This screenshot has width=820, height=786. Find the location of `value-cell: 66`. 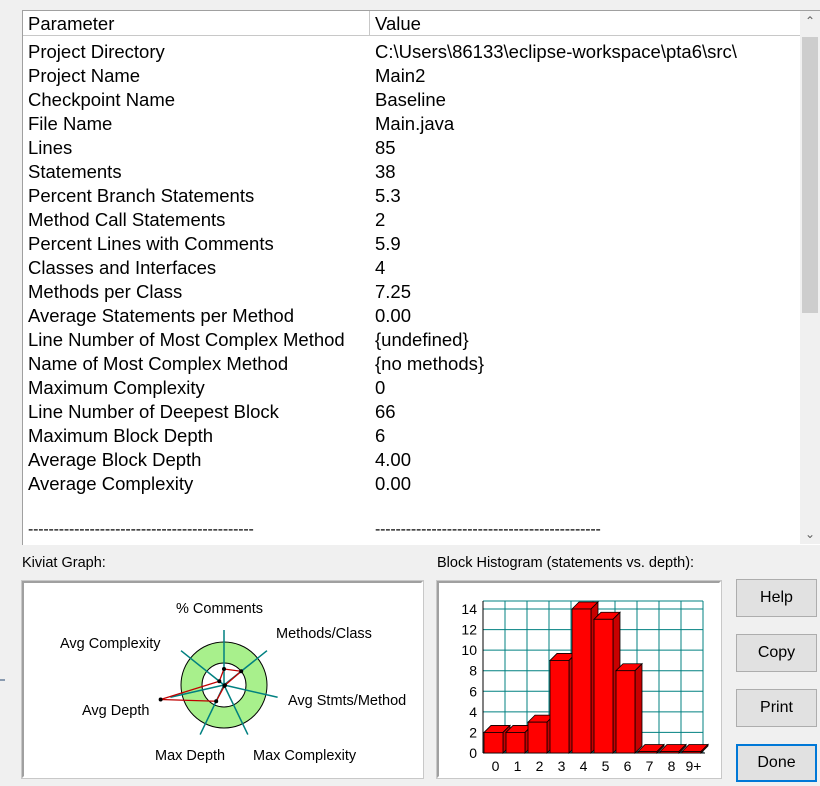

value-cell: 66 is located at coordinates (385, 411).